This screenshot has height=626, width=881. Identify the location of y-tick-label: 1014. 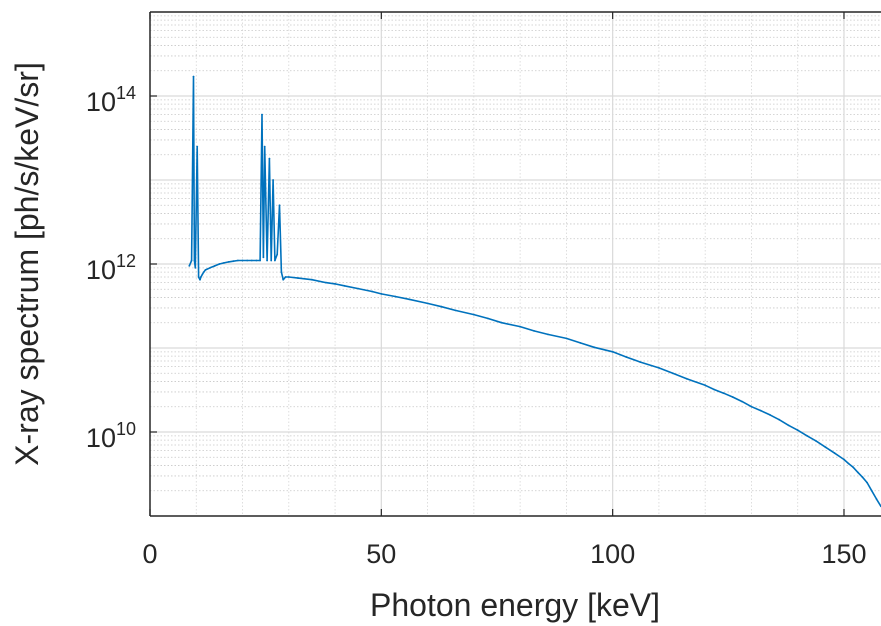
(111, 100).